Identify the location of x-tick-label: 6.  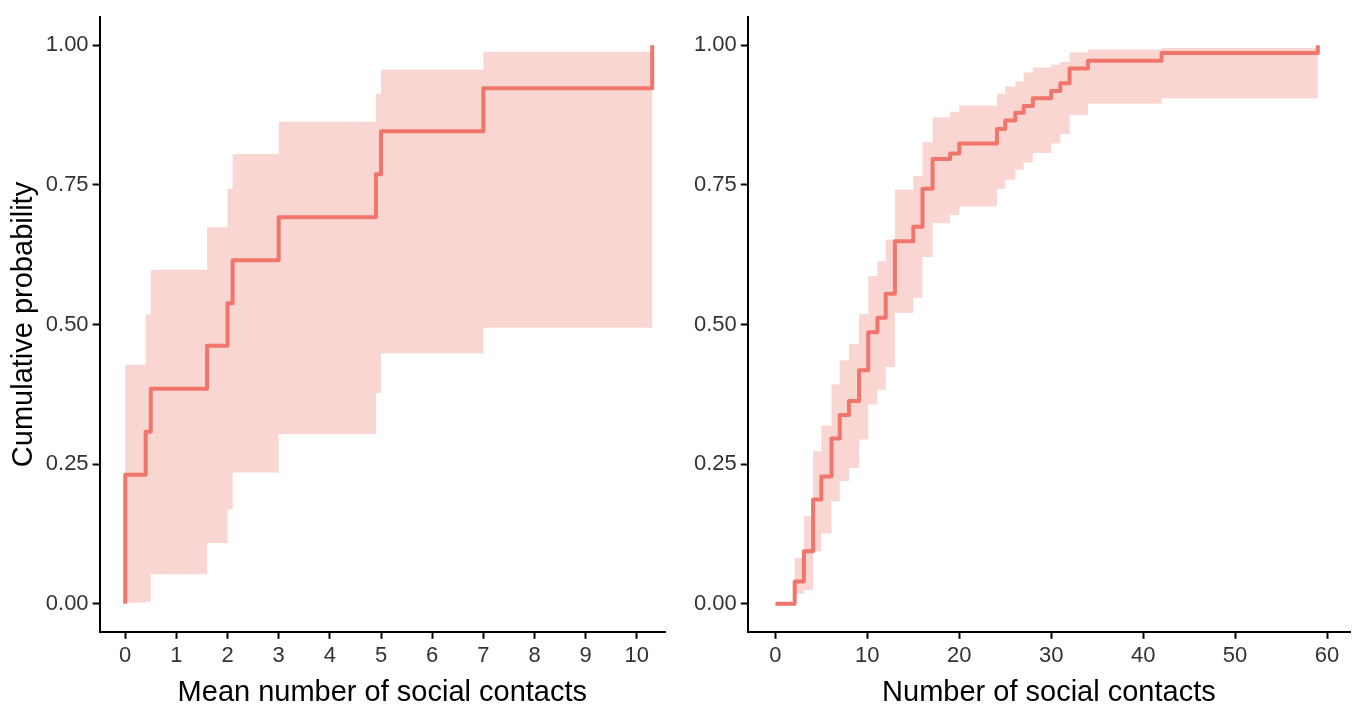
(432, 655).